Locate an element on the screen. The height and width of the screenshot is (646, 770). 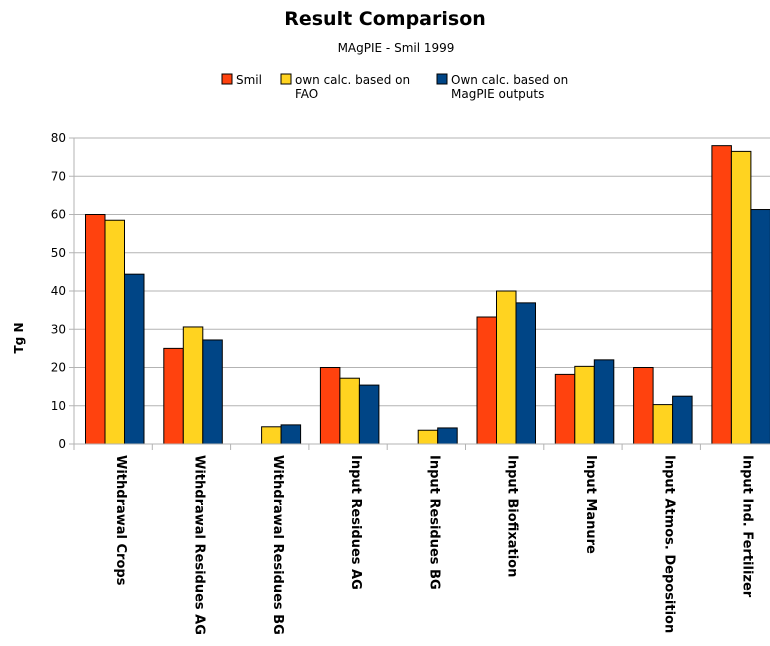
x-category-label: Input Residues AG is located at coordinates (355, 522).